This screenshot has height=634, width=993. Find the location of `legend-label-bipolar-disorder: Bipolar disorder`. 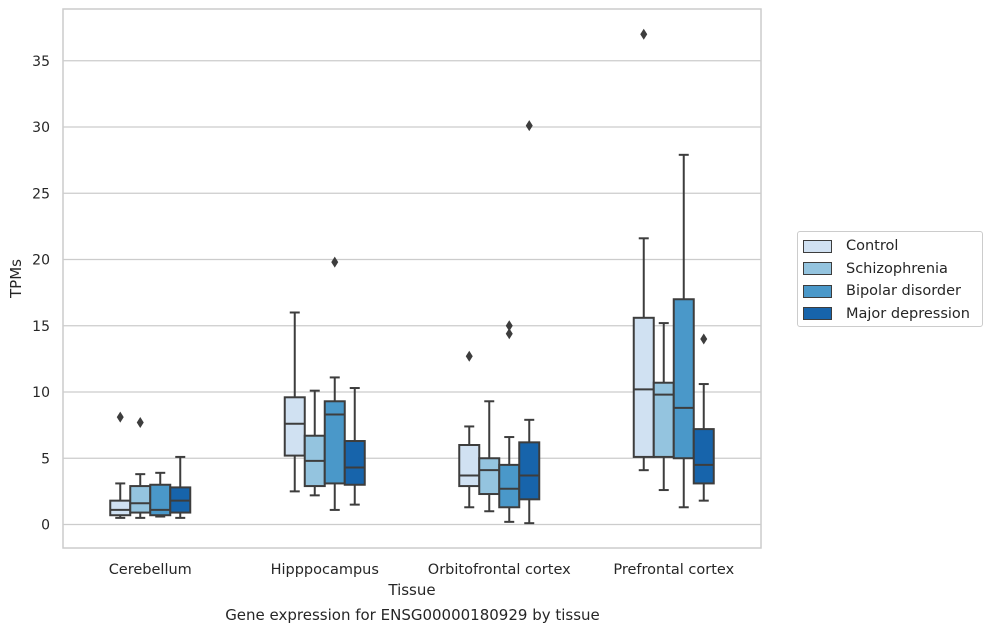

legend-label-bipolar-disorder: Bipolar disorder is located at coordinates (903, 291).